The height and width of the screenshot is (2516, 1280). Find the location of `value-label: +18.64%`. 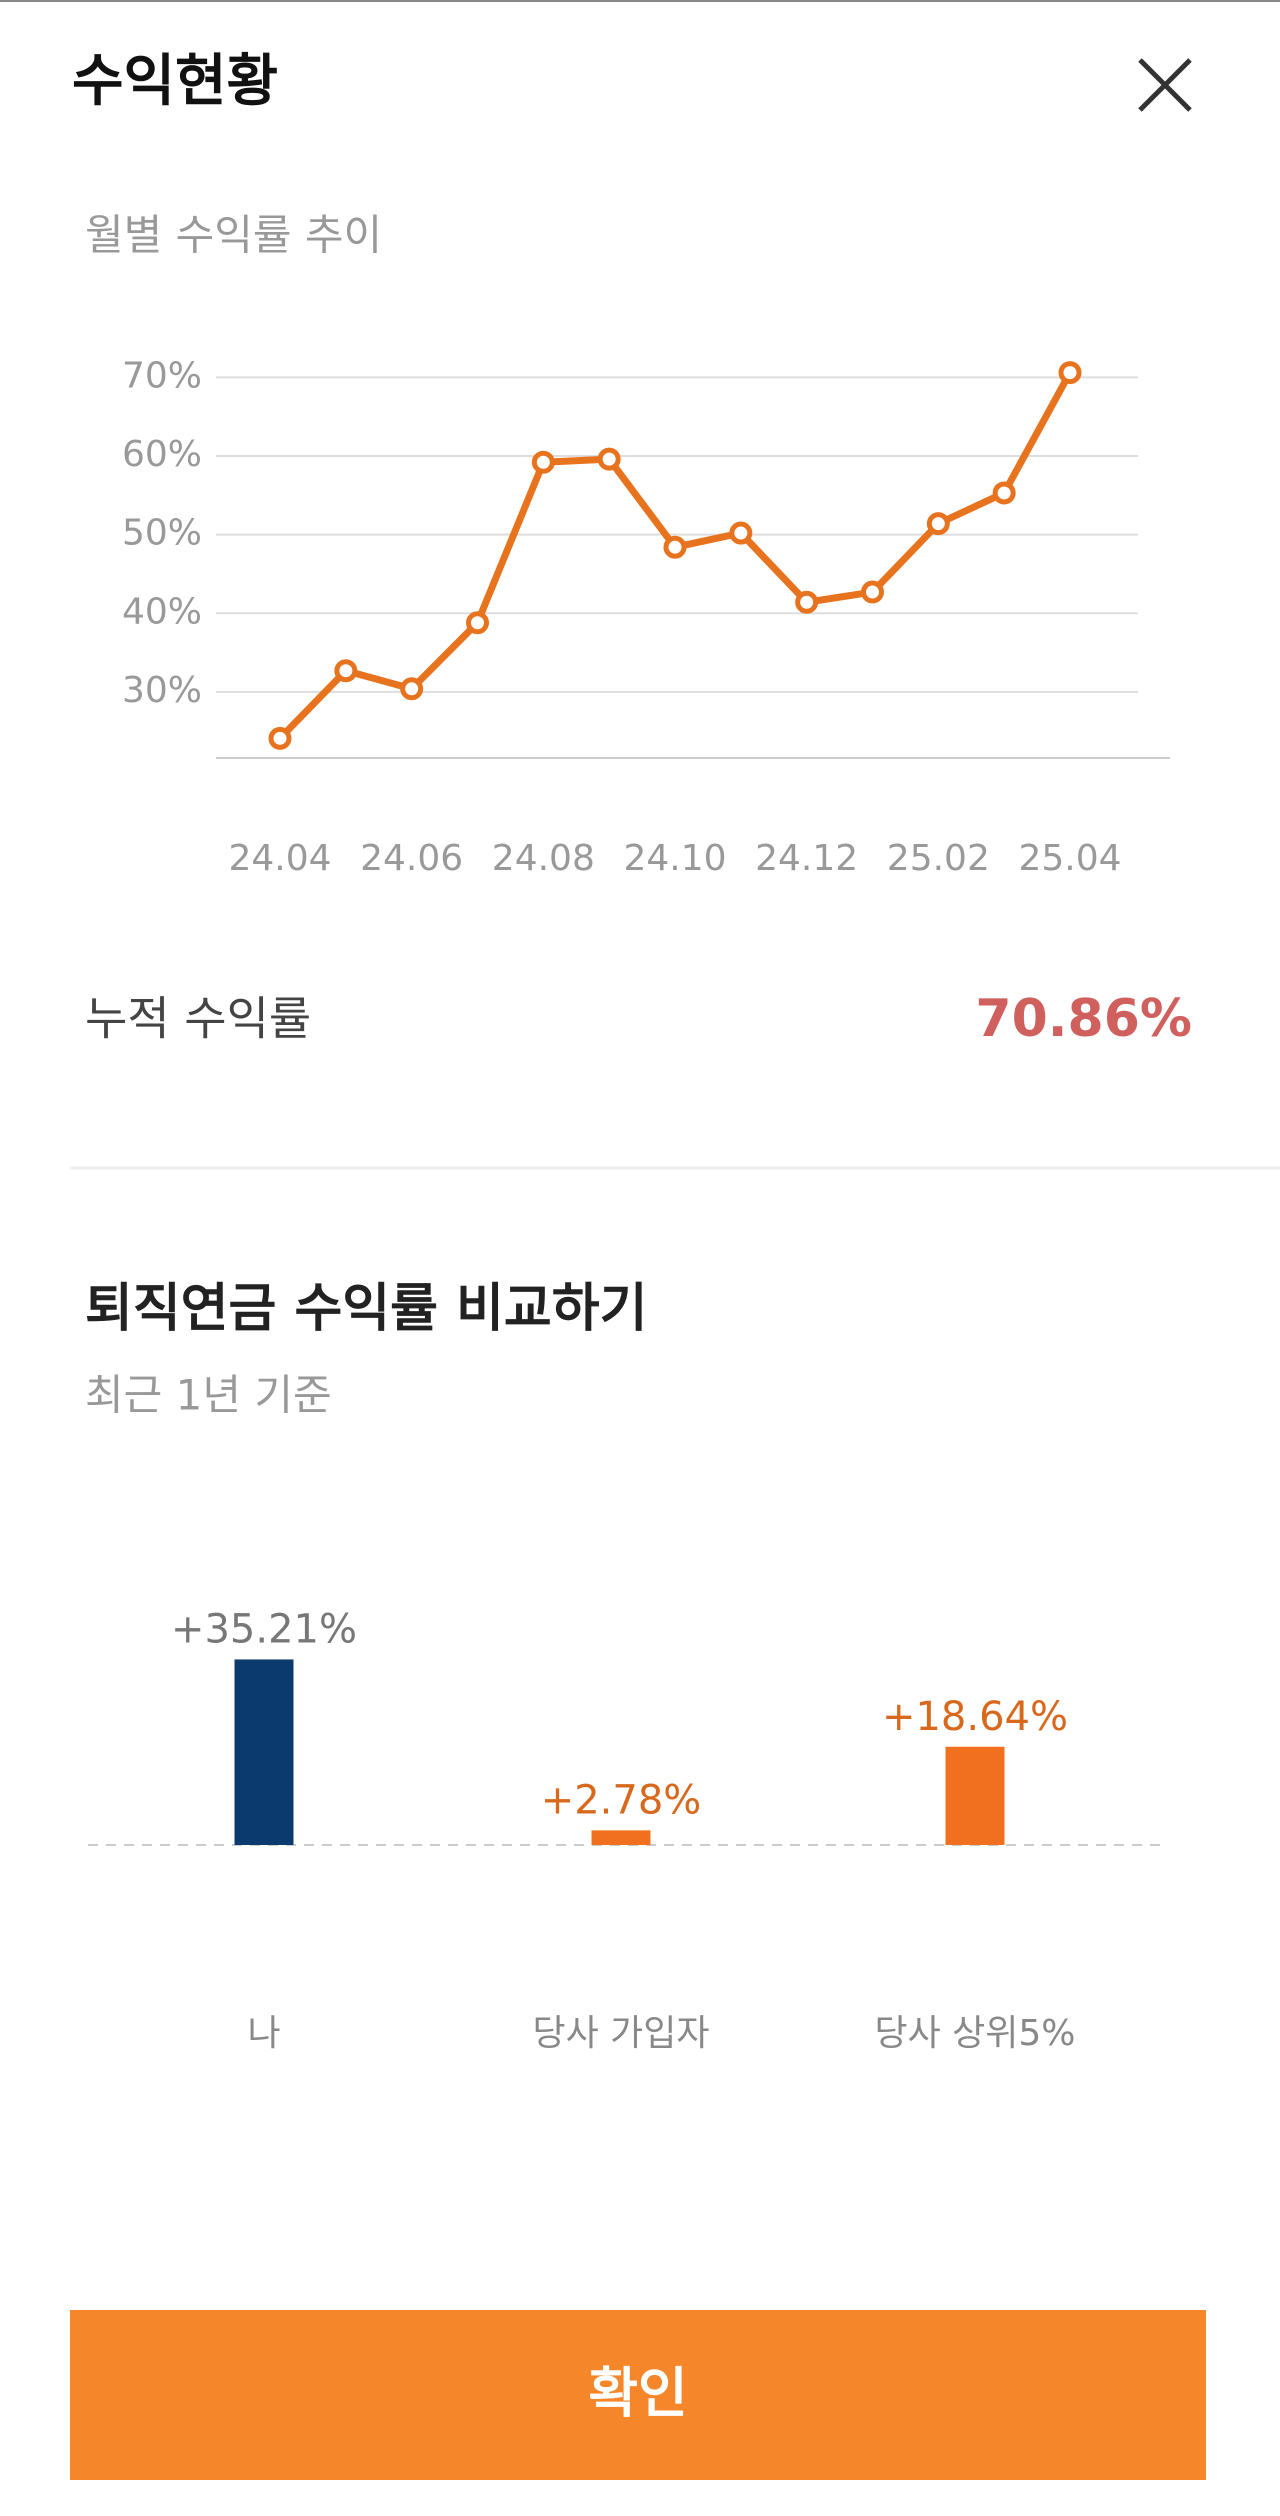

value-label: +18.64% is located at coordinates (975, 1717).